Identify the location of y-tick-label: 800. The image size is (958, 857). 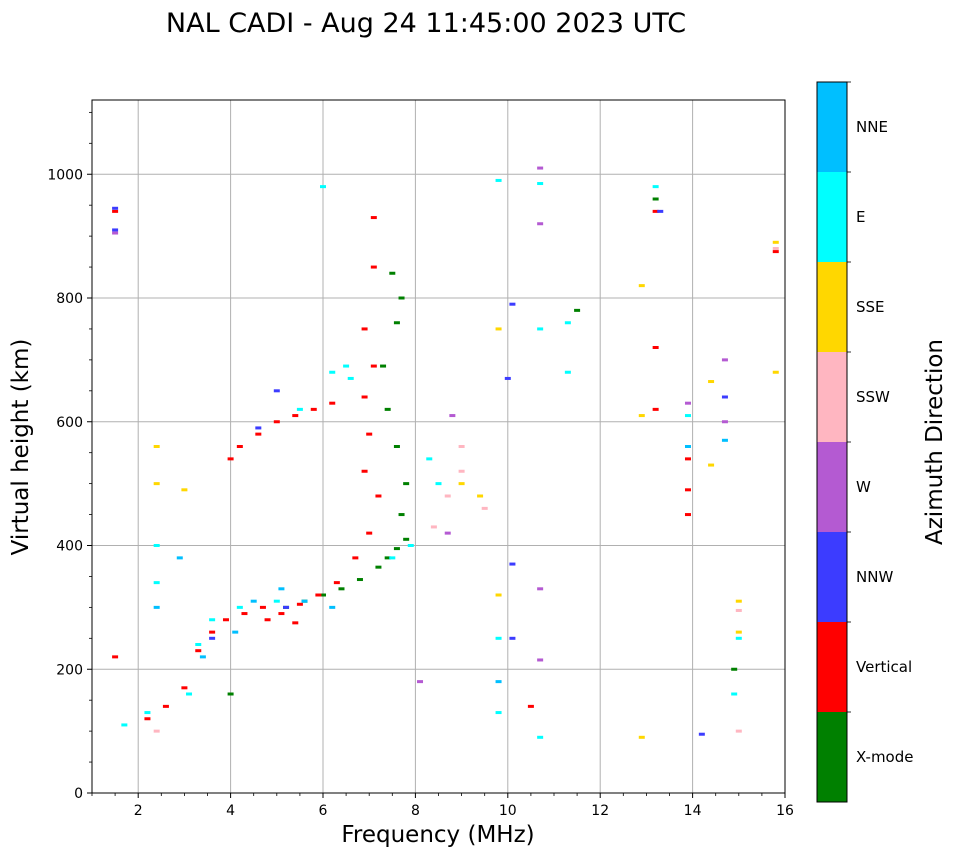
(69, 299).